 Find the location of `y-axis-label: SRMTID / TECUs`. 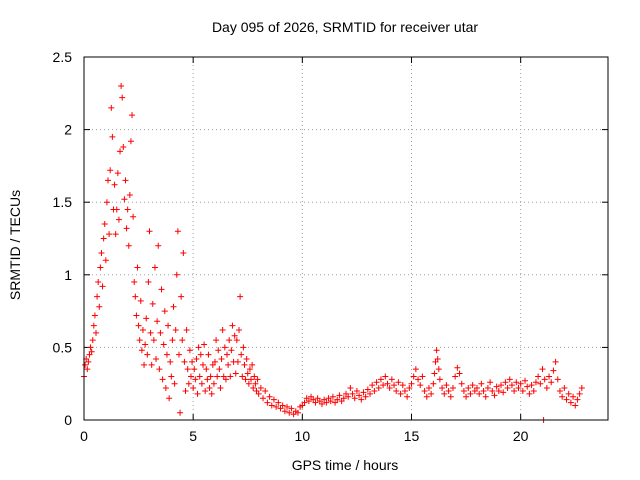

y-axis-label: SRMTID / TECUs is located at coordinates (15, 245).